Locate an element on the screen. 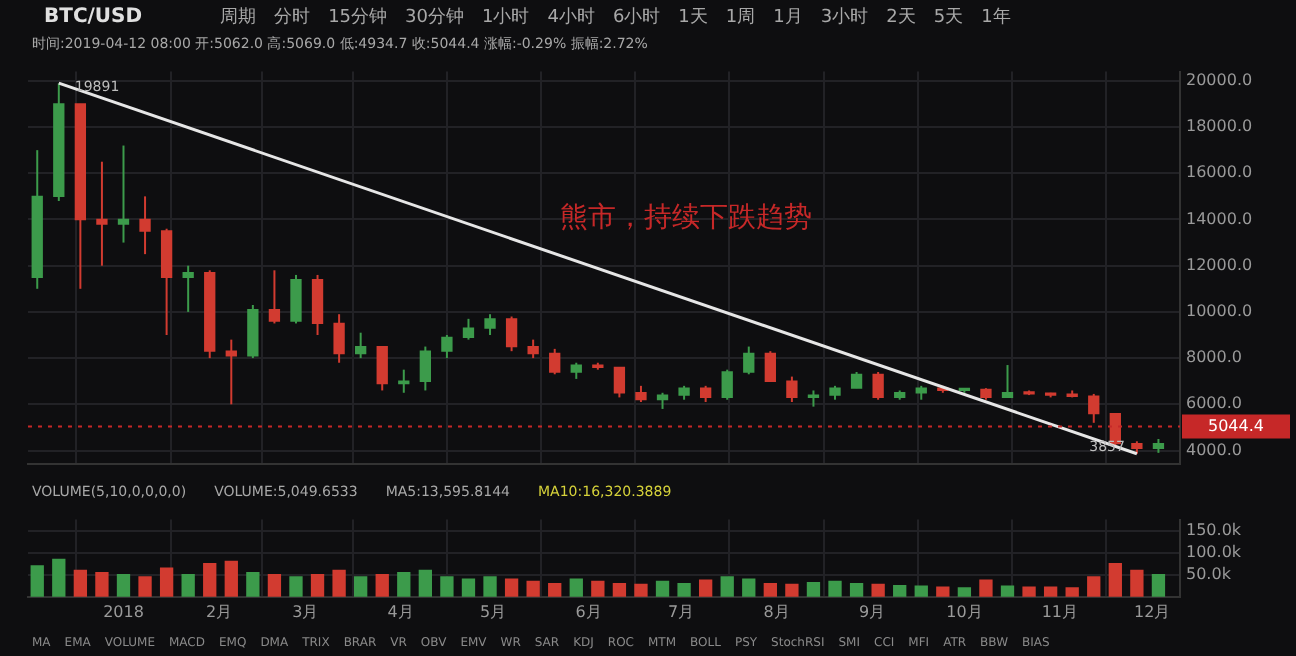 The image size is (1296, 656). text: 5天 is located at coordinates (948, 17).